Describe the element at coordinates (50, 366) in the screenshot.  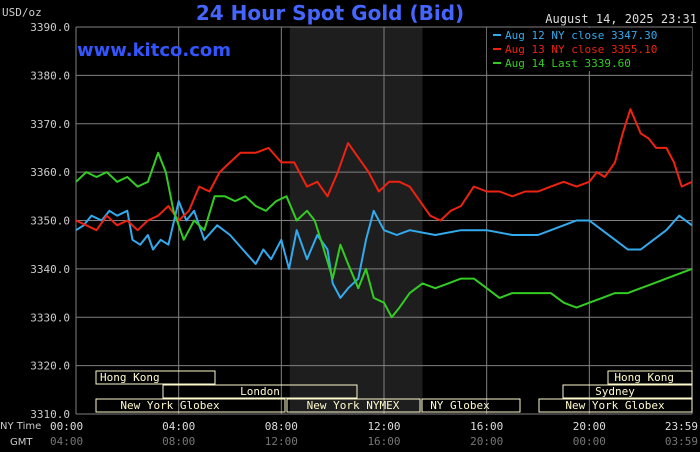
I see `y-tick-label: 3320.0` at that location.